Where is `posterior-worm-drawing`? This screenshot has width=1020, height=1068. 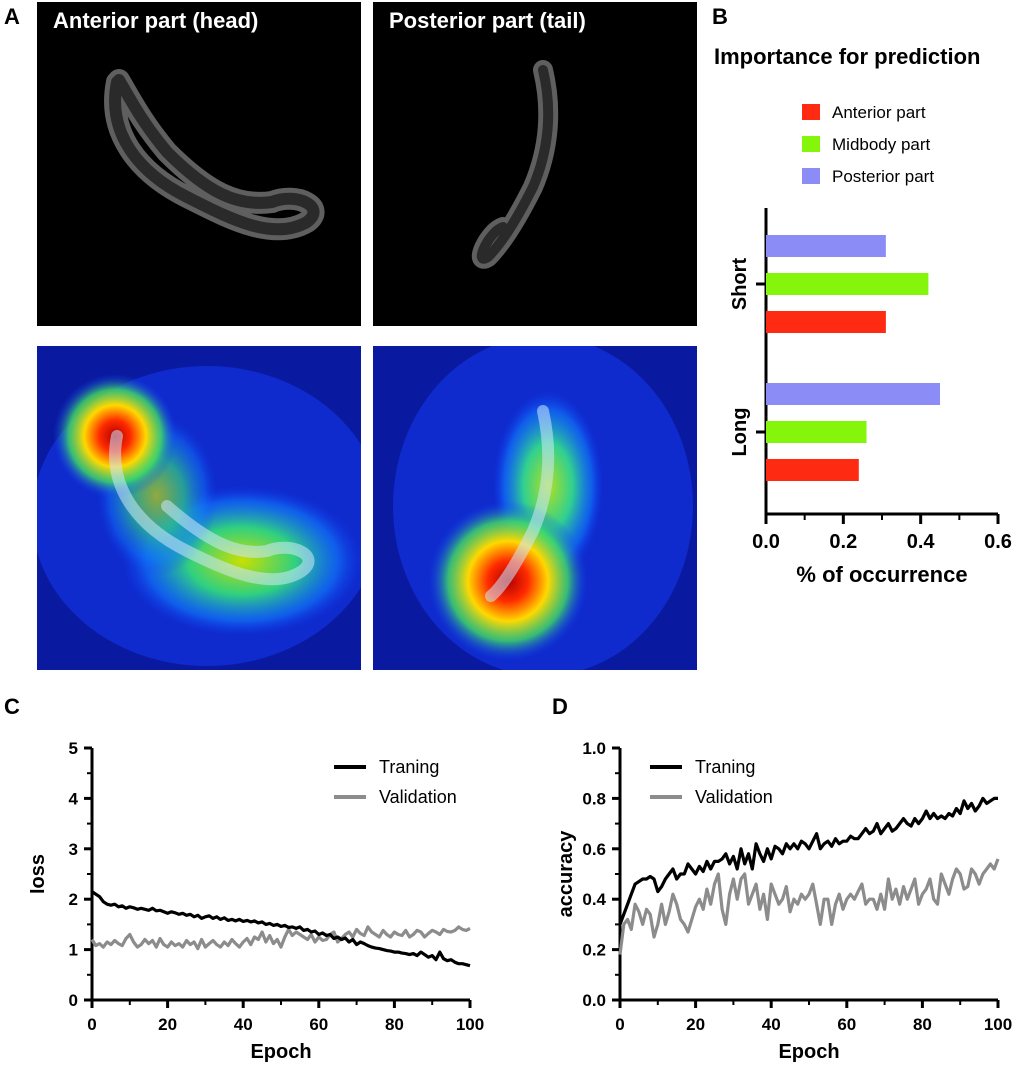 posterior-worm-drawing is located at coordinates (515, 164).